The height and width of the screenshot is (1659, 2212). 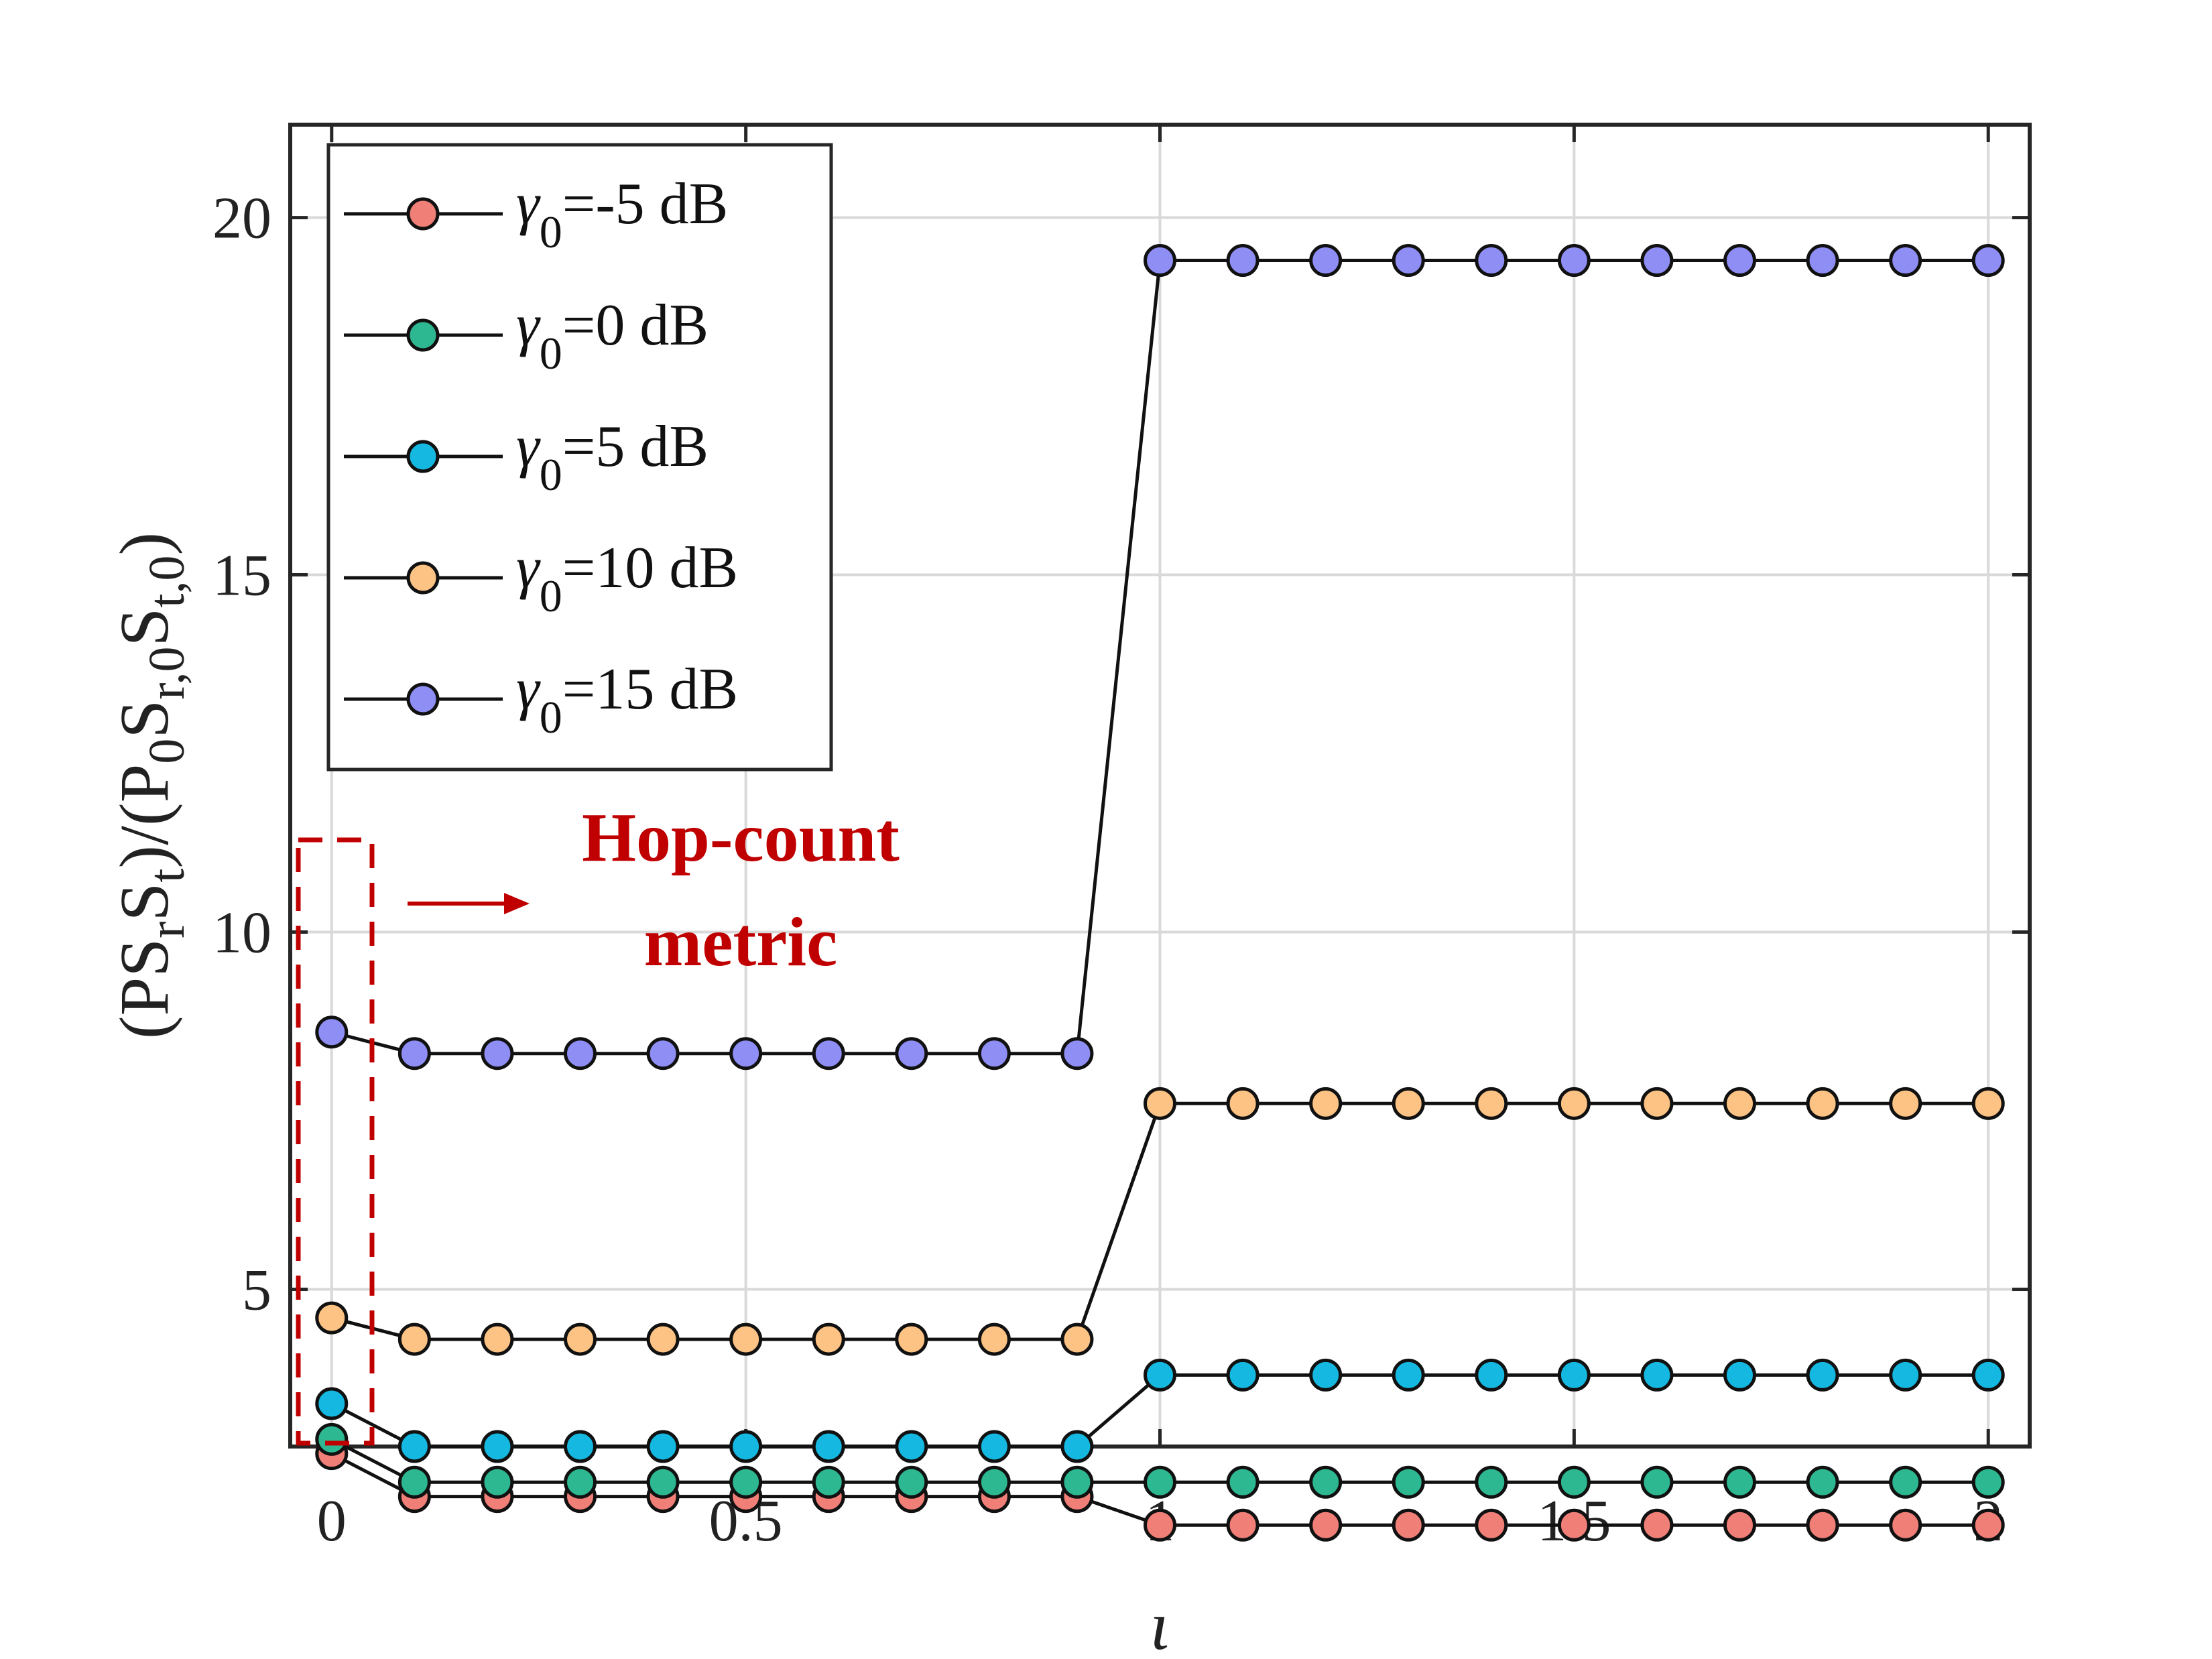 I want to click on y-label-sub-5: t,0, so click(x=167, y=581).